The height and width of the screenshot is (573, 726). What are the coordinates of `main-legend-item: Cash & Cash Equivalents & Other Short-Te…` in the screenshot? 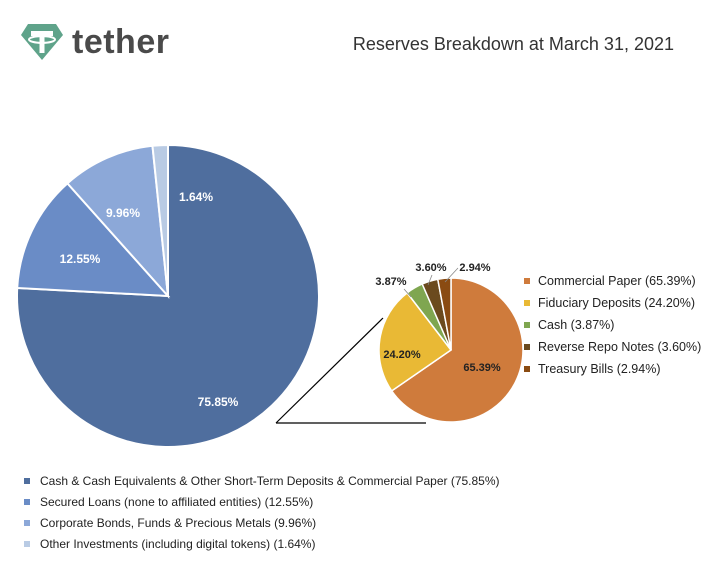 It's located at (262, 480).